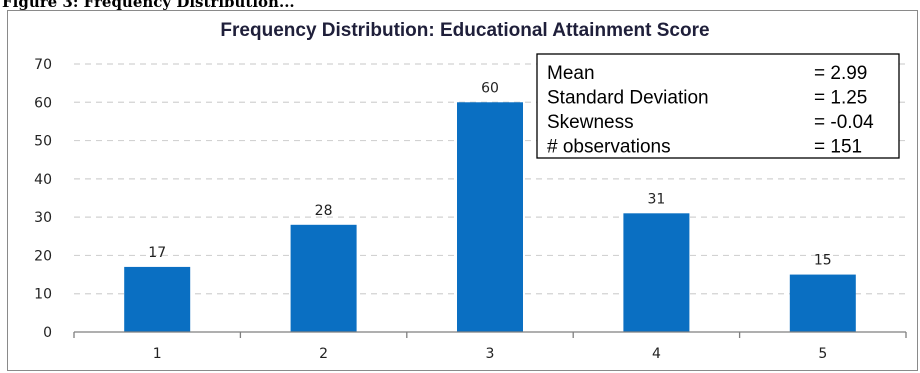 The image size is (920, 373). What do you see at coordinates (43, 218) in the screenshot?
I see `y-tick-label: 30` at bounding box center [43, 218].